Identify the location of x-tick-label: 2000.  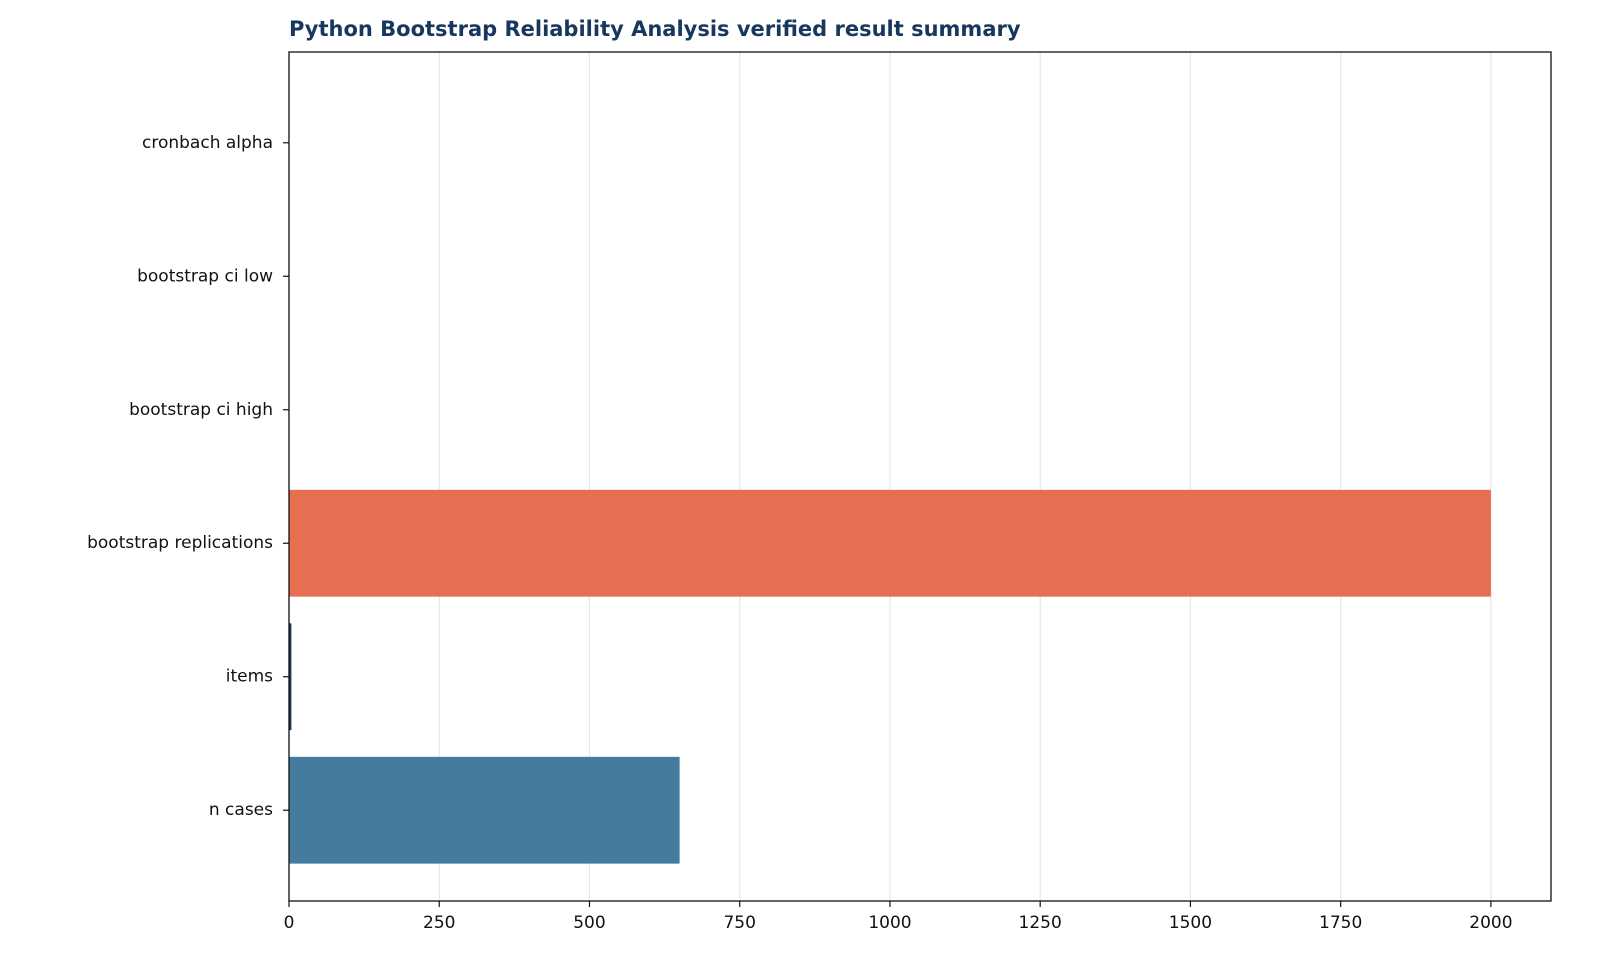
(1490, 923).